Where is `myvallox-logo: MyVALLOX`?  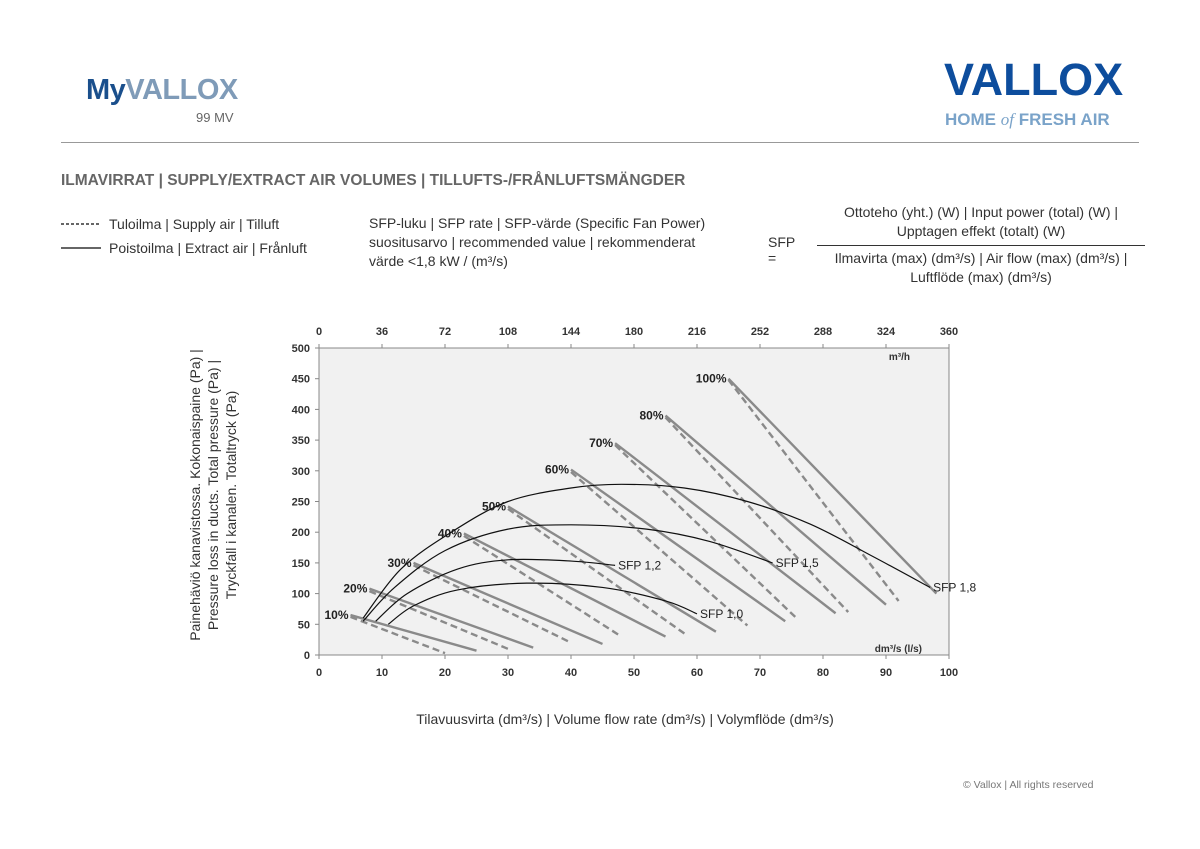 myvallox-logo: MyVALLOX is located at coordinates (162, 90).